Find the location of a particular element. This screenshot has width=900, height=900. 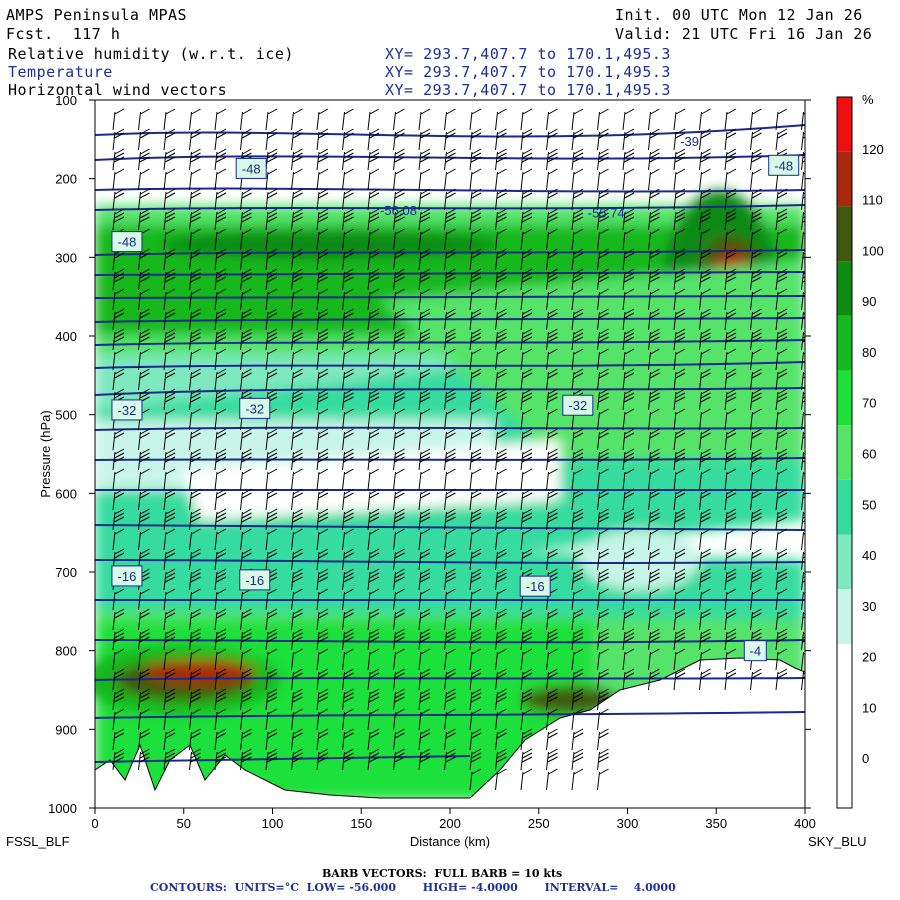

barb-note: BARB VECTORS: FULL BARB = 10 kts is located at coordinates (442, 873).